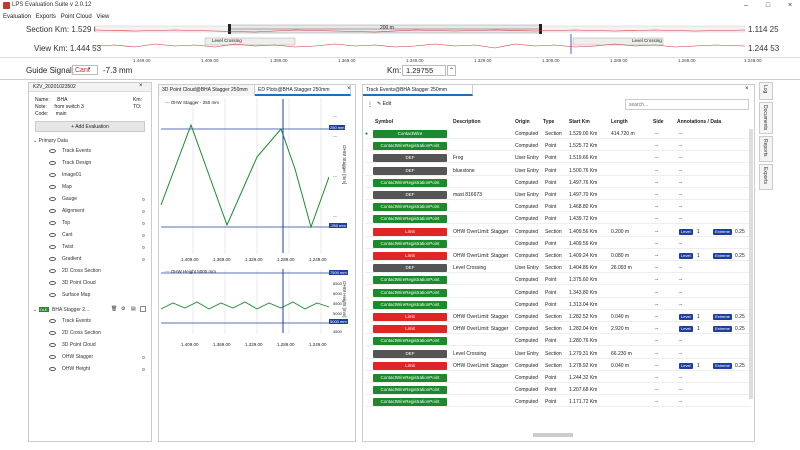  I want to click on tree-item-track-events-2: Track Events, so click(70, 321).